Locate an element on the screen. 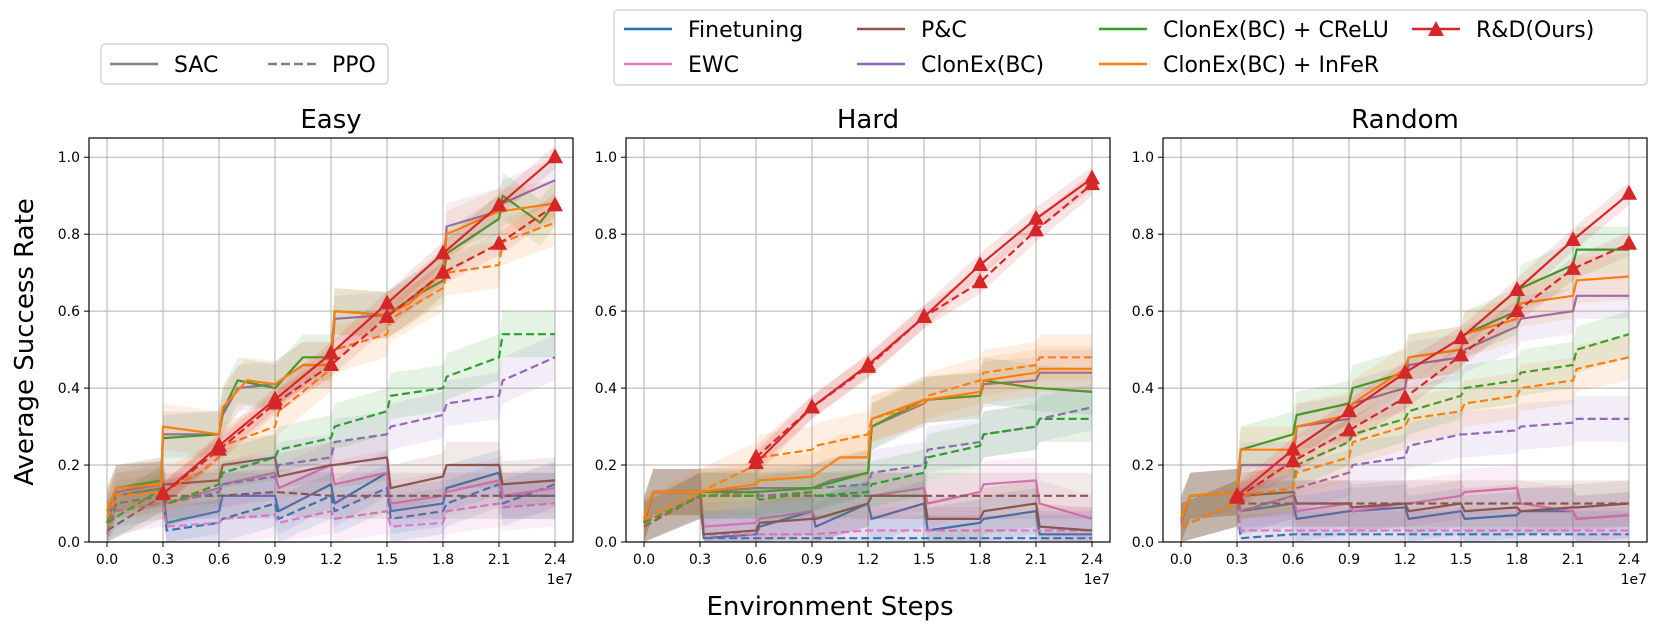 The image size is (1660, 632). crelu-ppo-band is located at coordinates (868, 468).